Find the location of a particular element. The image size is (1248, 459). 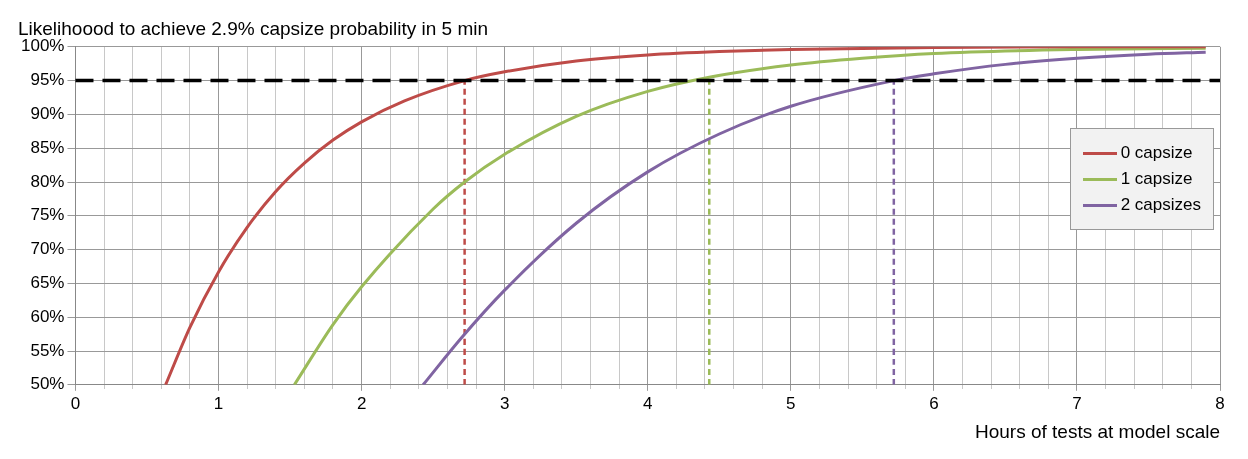

x-tick-label: 3 is located at coordinates (504, 403).